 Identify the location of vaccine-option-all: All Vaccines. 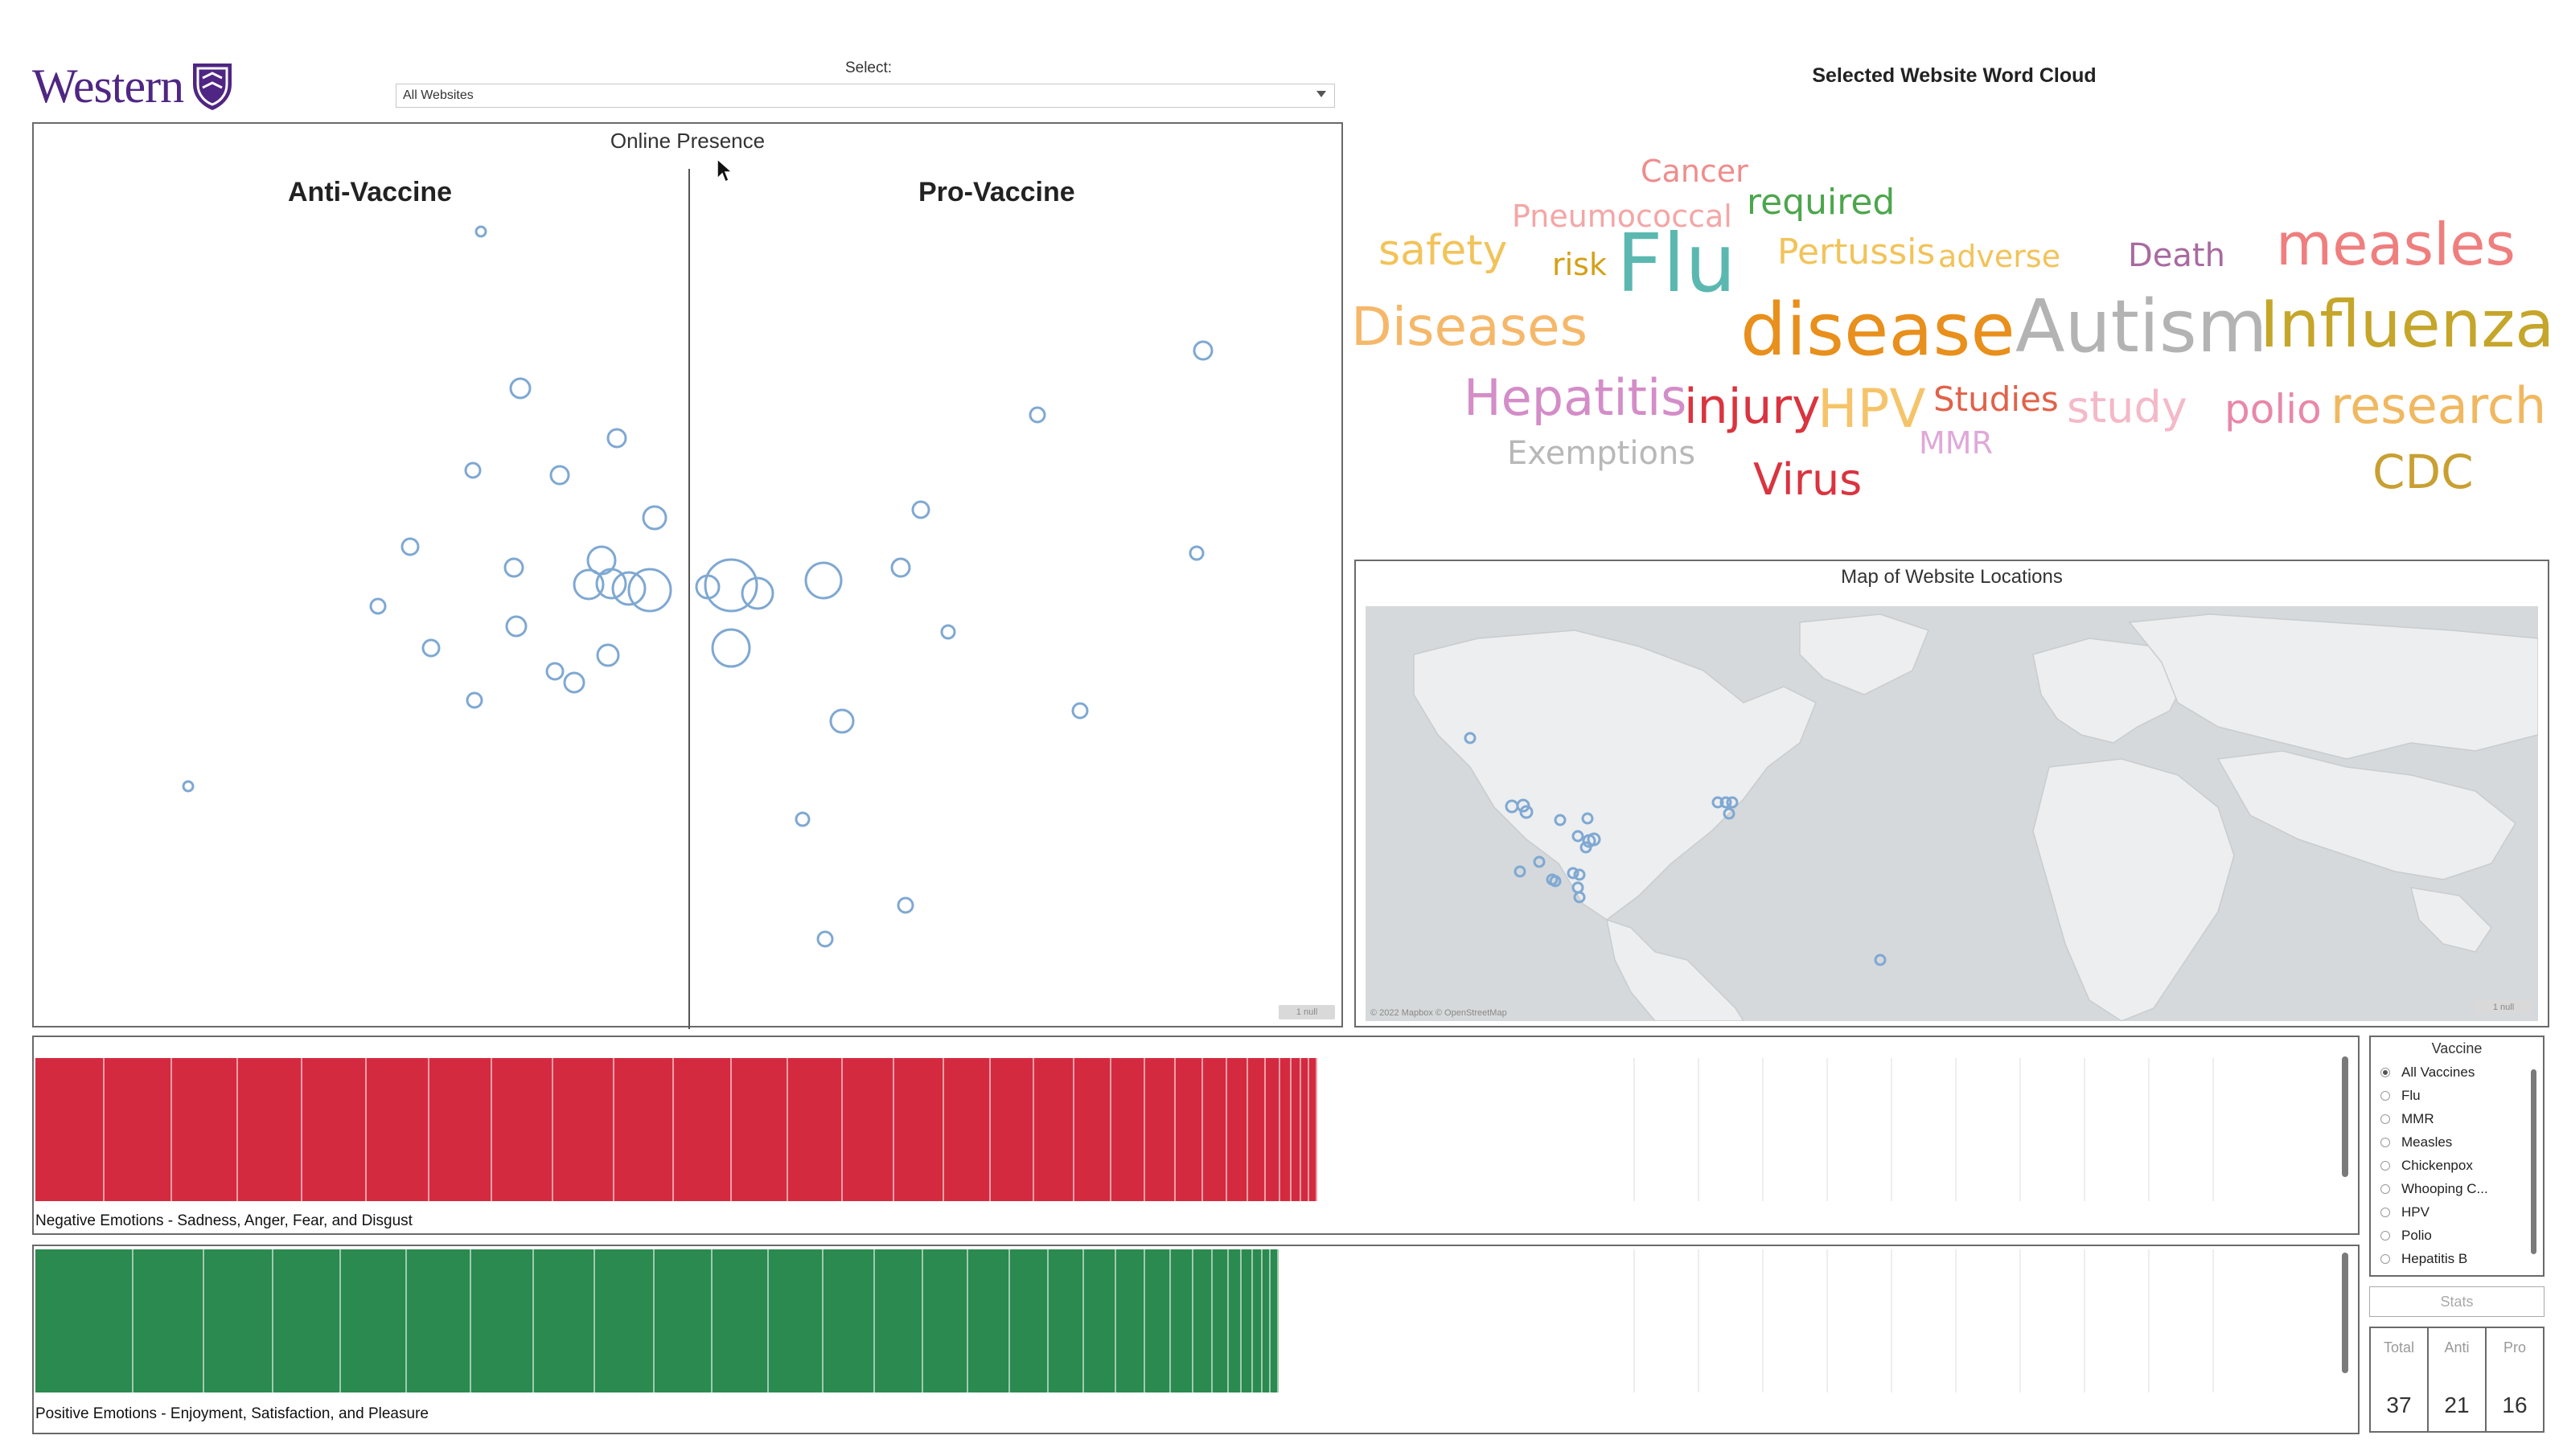
(2427, 1072).